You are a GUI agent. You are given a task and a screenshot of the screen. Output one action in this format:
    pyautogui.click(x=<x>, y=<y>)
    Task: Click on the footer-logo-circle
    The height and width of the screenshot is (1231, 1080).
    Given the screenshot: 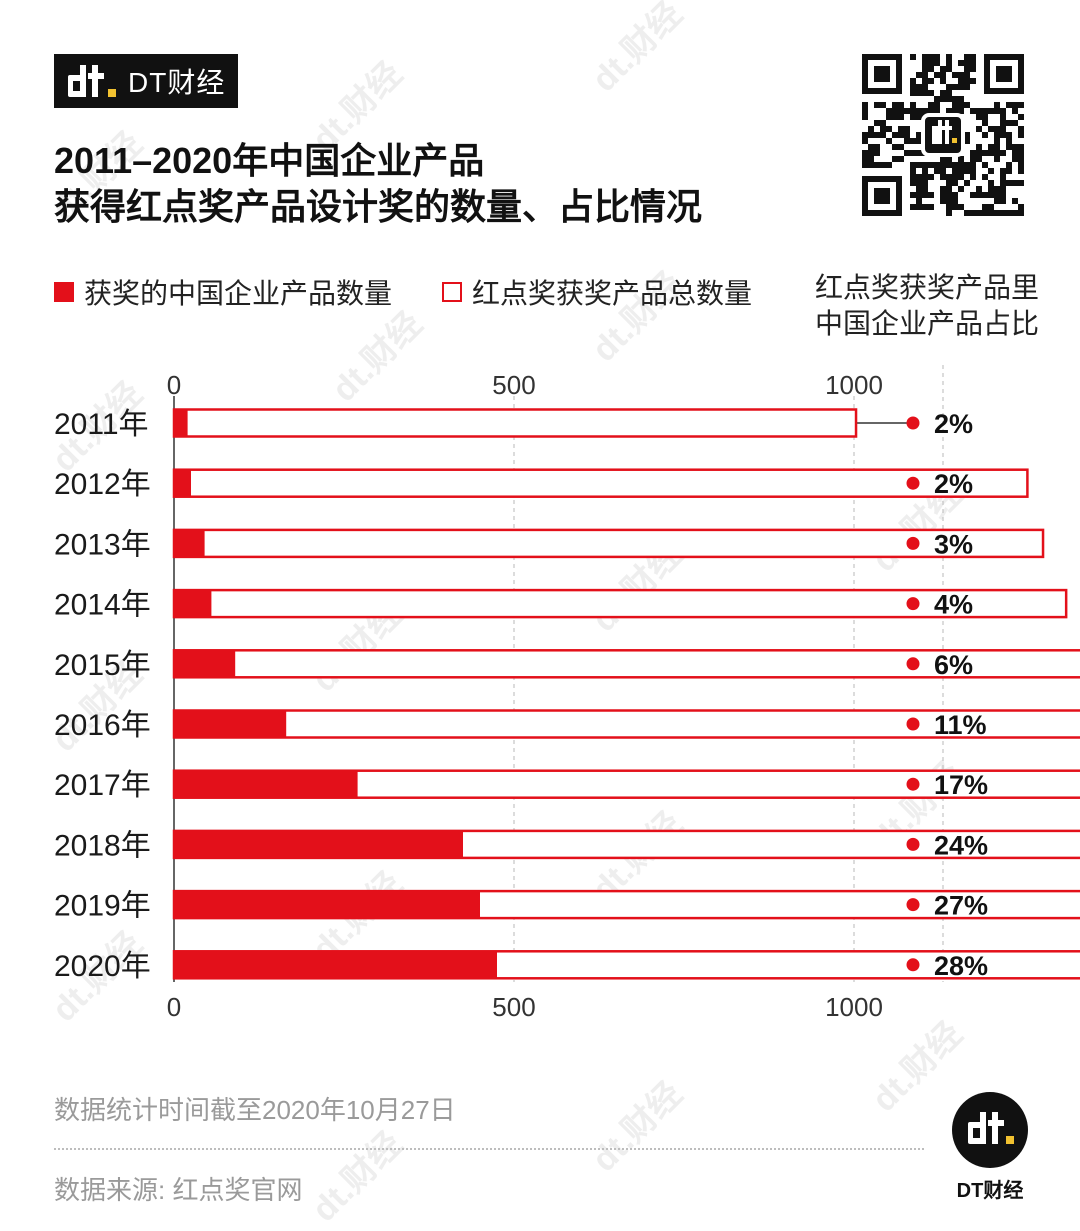 What is the action you would take?
    pyautogui.click(x=990, y=1130)
    